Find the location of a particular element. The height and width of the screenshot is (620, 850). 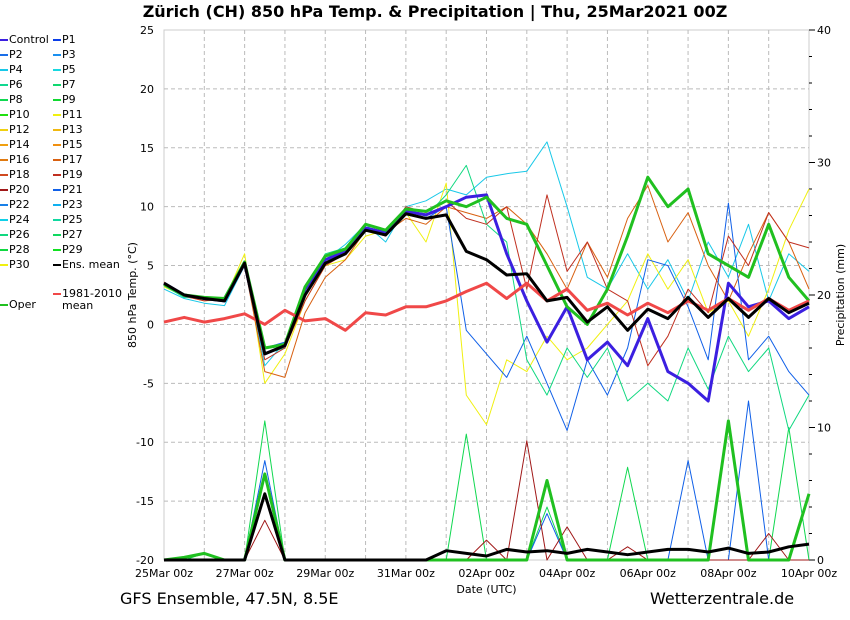

legend-label: P15 is located at coordinates (72, 144).